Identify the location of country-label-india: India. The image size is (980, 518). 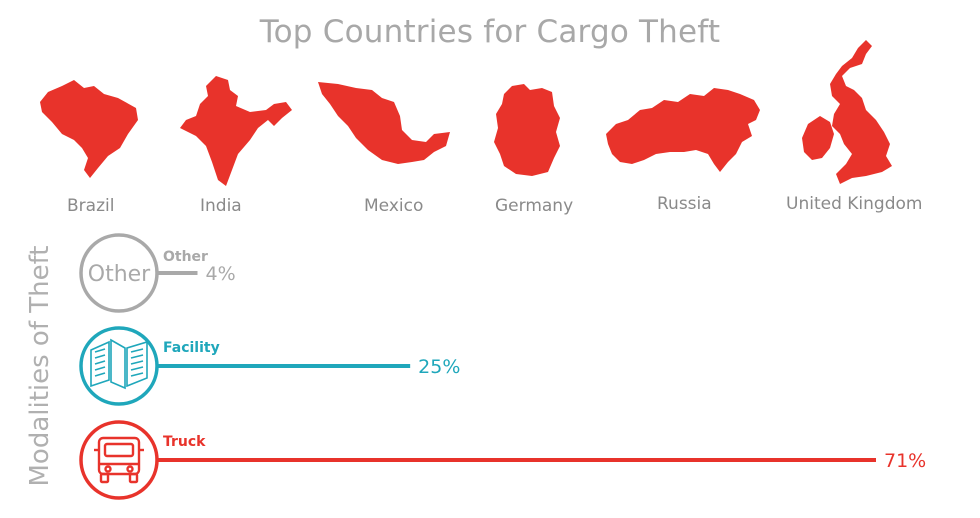
(221, 206).